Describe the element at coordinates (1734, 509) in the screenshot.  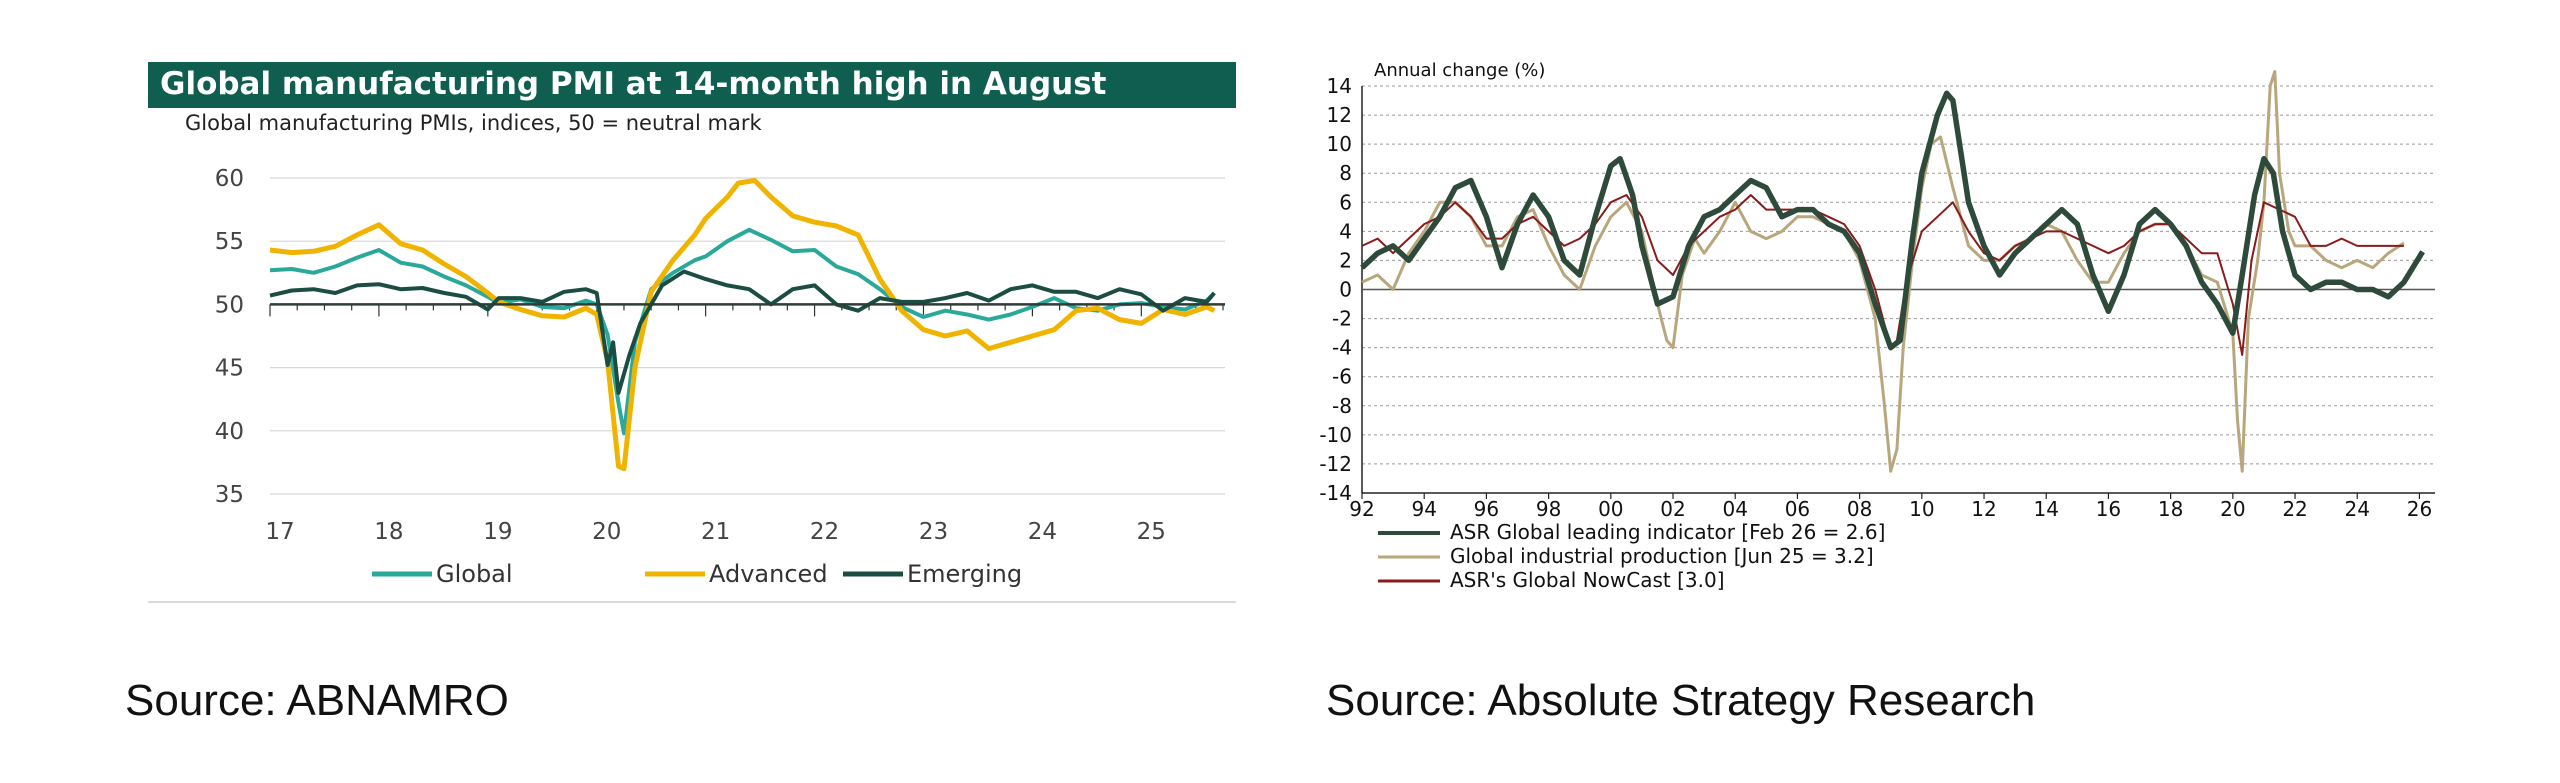
I see `x-tick-label: 04` at that location.